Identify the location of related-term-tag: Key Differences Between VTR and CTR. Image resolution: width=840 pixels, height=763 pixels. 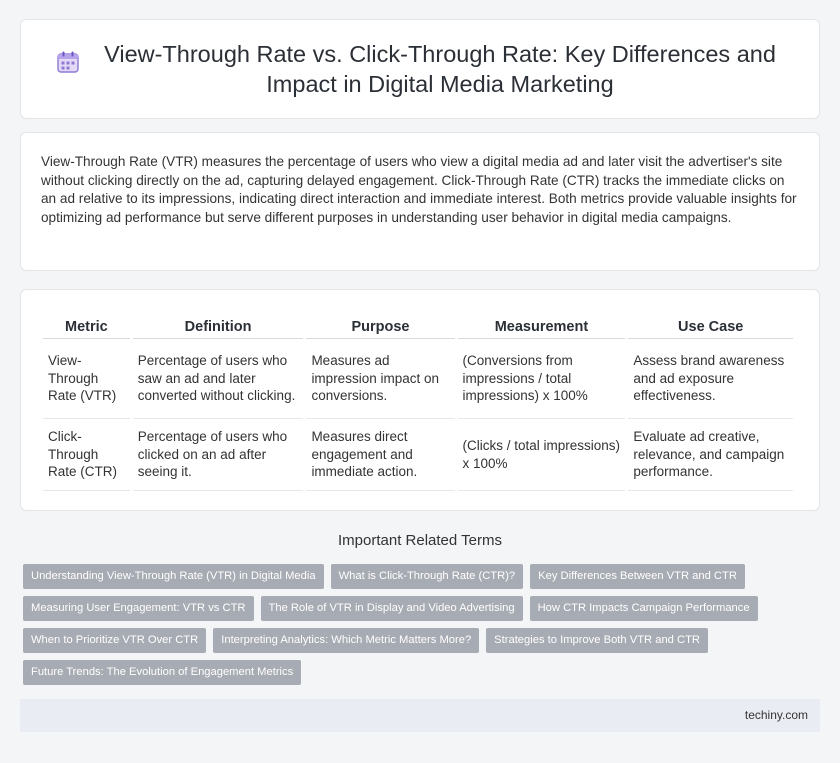
(637, 576).